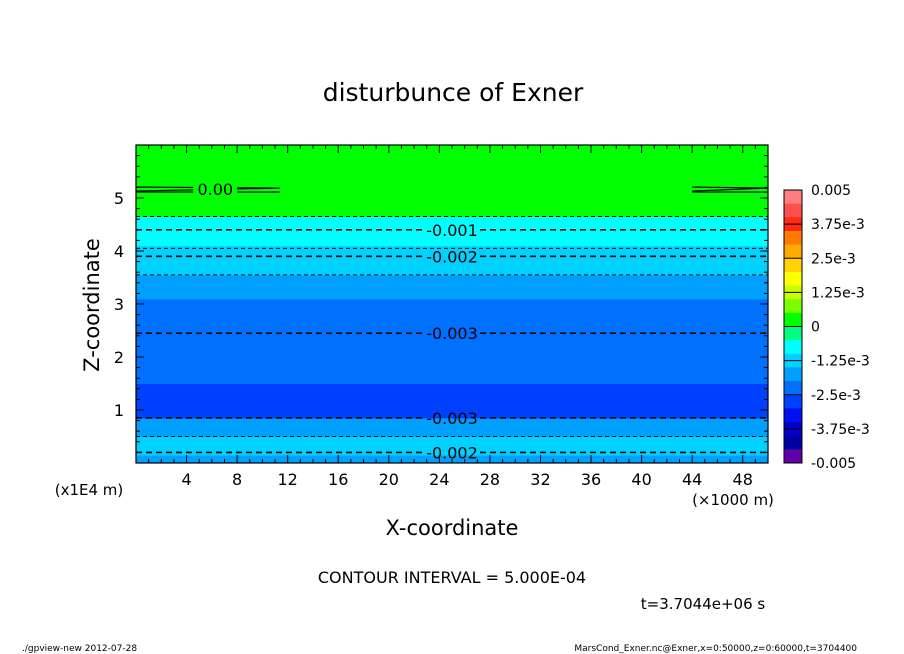 This screenshot has width=904, height=654. I want to click on colorbar-label-8: -0.005, so click(833, 464).